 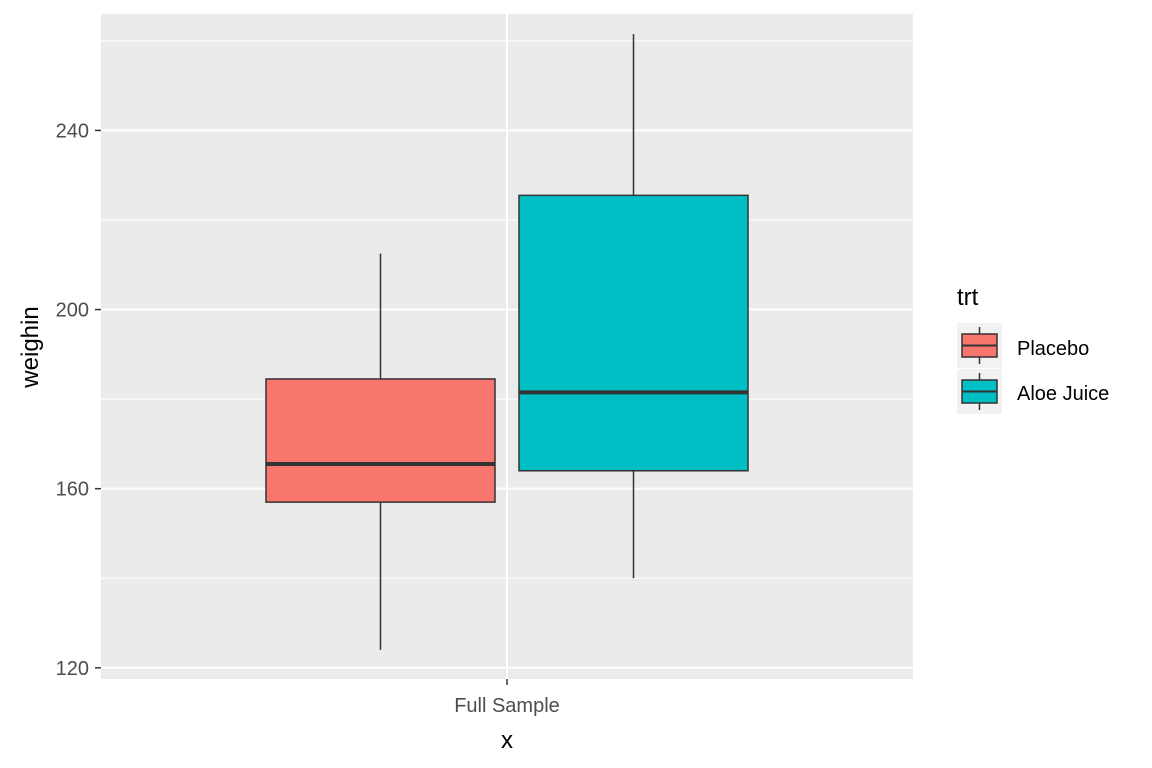 I want to click on x-axis: Full Sample, so click(x=507, y=698).